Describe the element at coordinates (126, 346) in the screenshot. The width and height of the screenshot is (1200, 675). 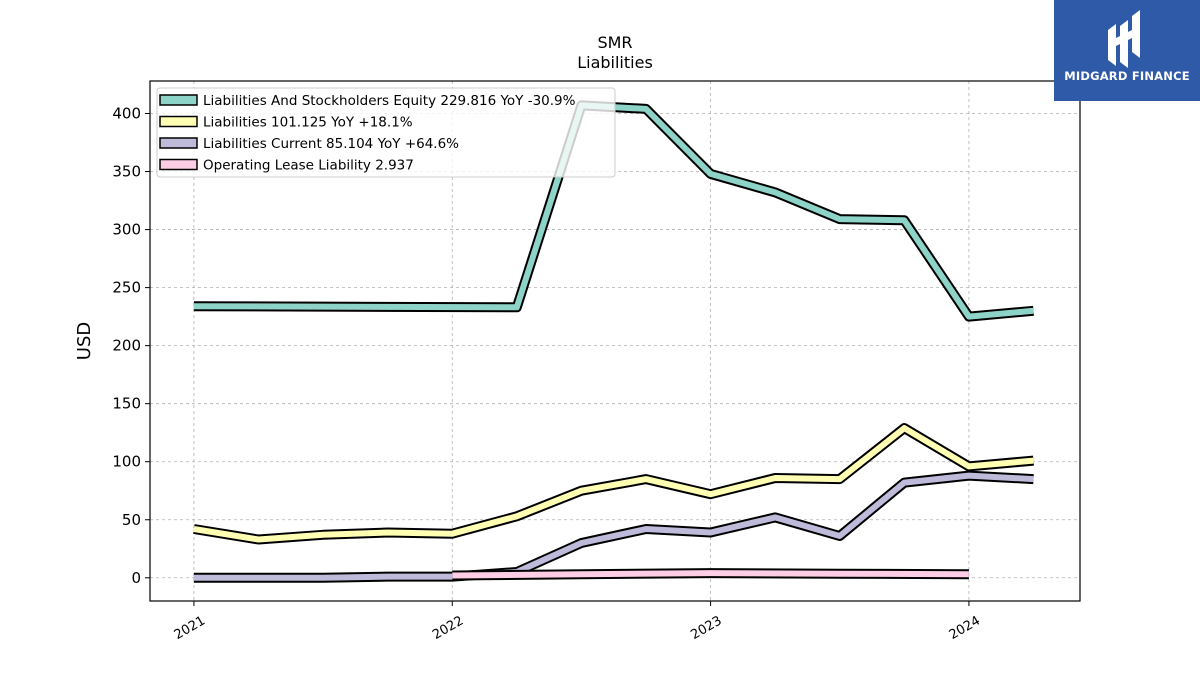
I see `y-tick-label: 200` at that location.